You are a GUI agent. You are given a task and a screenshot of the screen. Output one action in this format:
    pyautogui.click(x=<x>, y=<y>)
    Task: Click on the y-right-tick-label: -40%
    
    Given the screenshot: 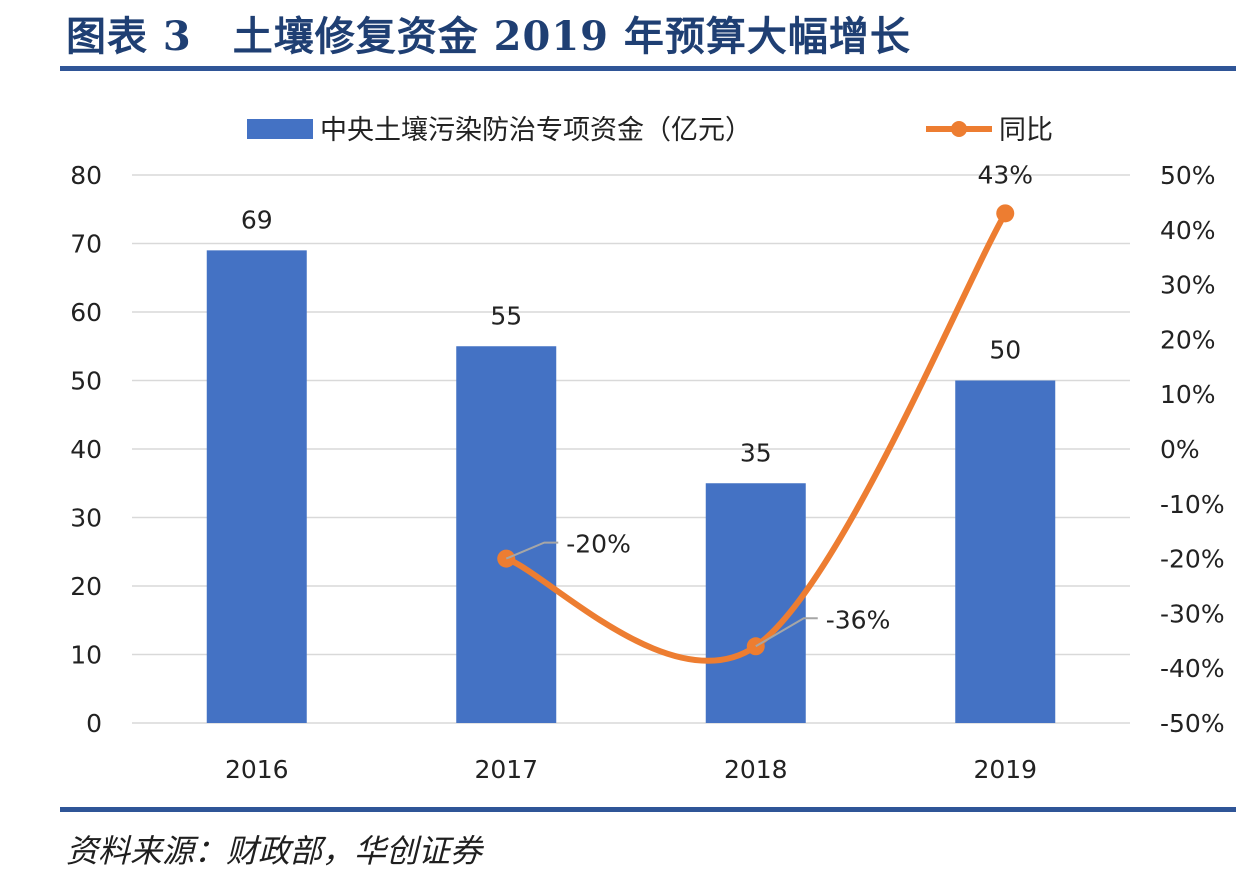 What is the action you would take?
    pyautogui.click(x=1192, y=668)
    